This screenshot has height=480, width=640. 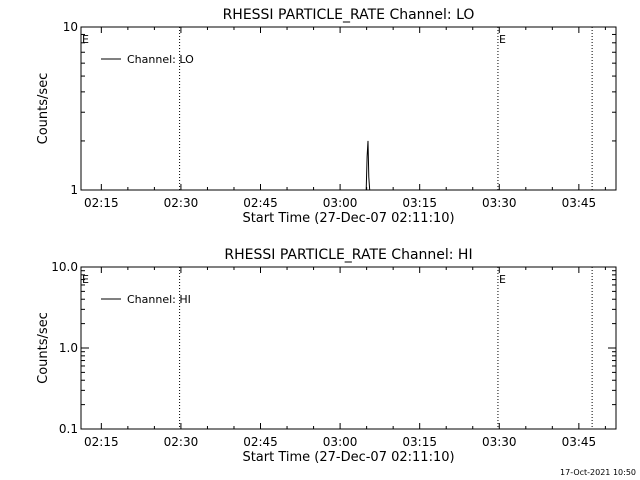 What do you see at coordinates (348, 255) in the screenshot?
I see `chart-title: RHESSI PARTICLE_RATE Channel: HI` at bounding box center [348, 255].